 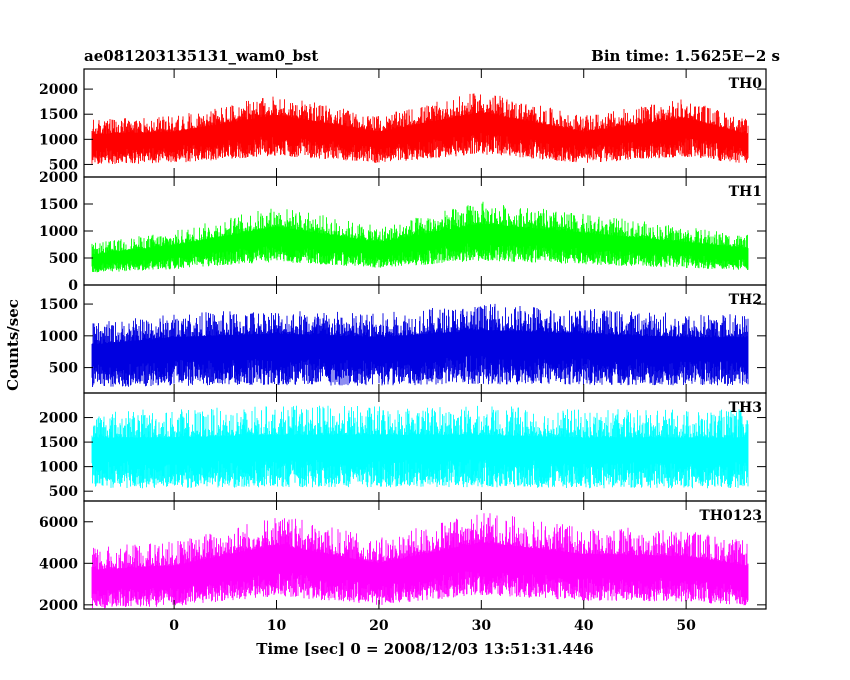 I want to click on y-axis-label: Counts/sec, so click(x=13, y=345).